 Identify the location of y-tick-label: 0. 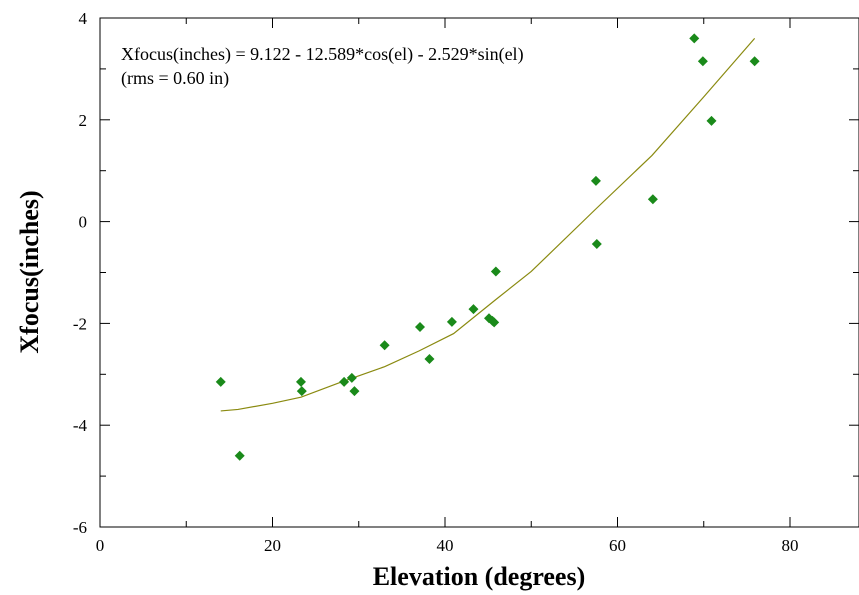
(83, 222).